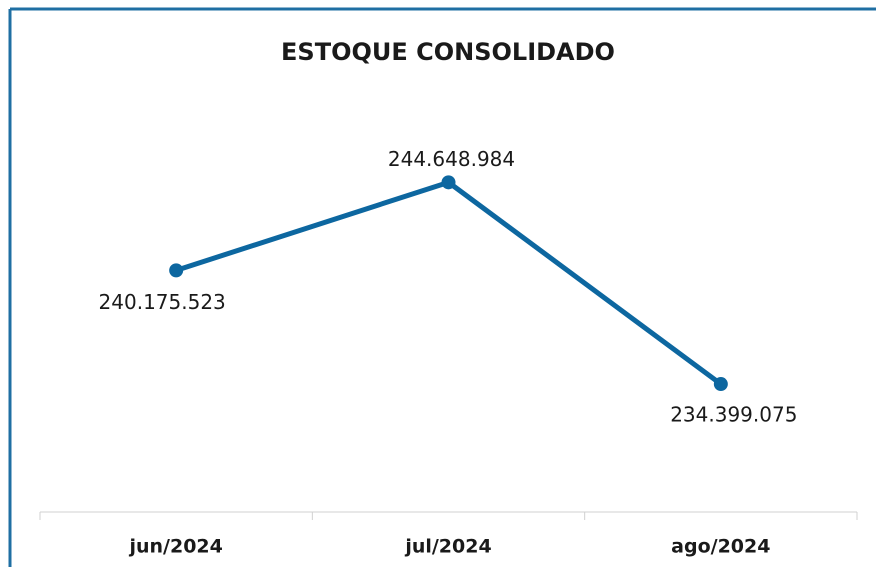 This screenshot has width=876, height=567. What do you see at coordinates (451, 159) in the screenshot?
I see `value-label: 244.648.984` at bounding box center [451, 159].